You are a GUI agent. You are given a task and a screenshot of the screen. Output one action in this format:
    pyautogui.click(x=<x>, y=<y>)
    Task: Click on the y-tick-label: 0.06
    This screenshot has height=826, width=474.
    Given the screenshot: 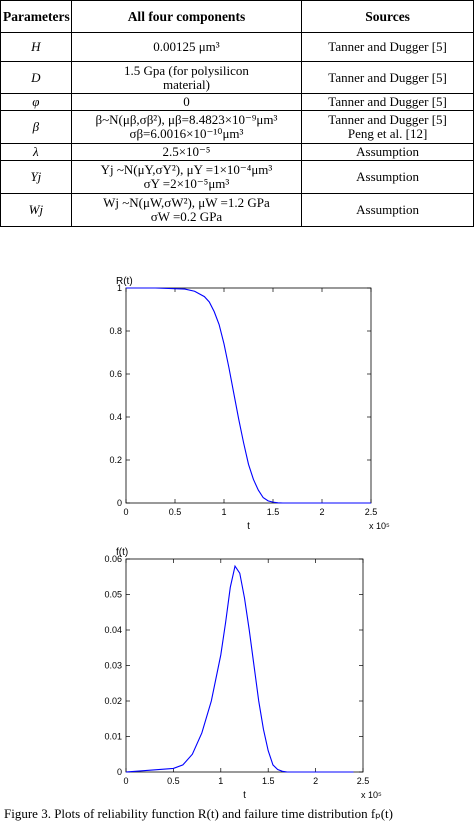 What is the action you would take?
    pyautogui.click(x=113, y=559)
    